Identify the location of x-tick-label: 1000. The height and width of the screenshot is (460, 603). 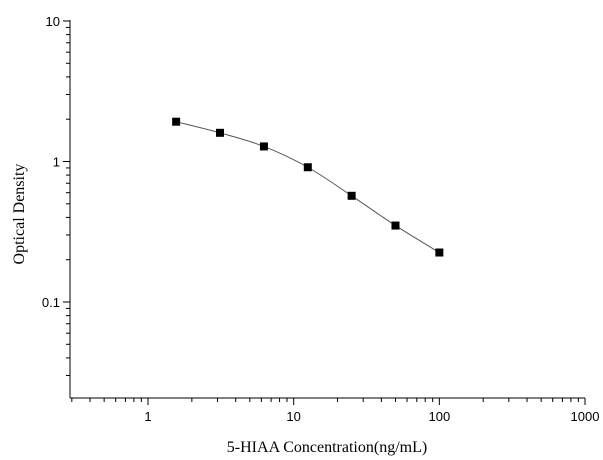
(585, 416).